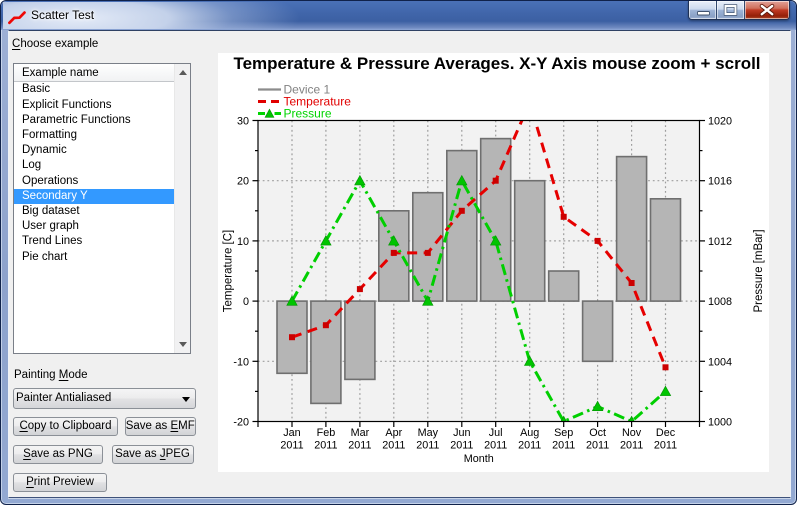 The width and height of the screenshot is (797, 505). What do you see at coordinates (720, 241) in the screenshot?
I see `svg-text: 1012` at bounding box center [720, 241].